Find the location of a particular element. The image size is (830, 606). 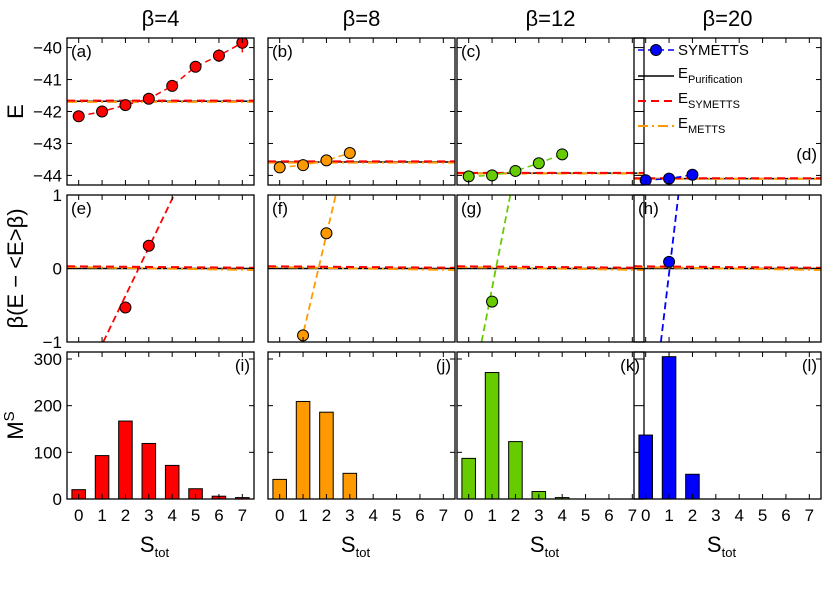

legend-label: EMETTS is located at coordinates (701, 125).